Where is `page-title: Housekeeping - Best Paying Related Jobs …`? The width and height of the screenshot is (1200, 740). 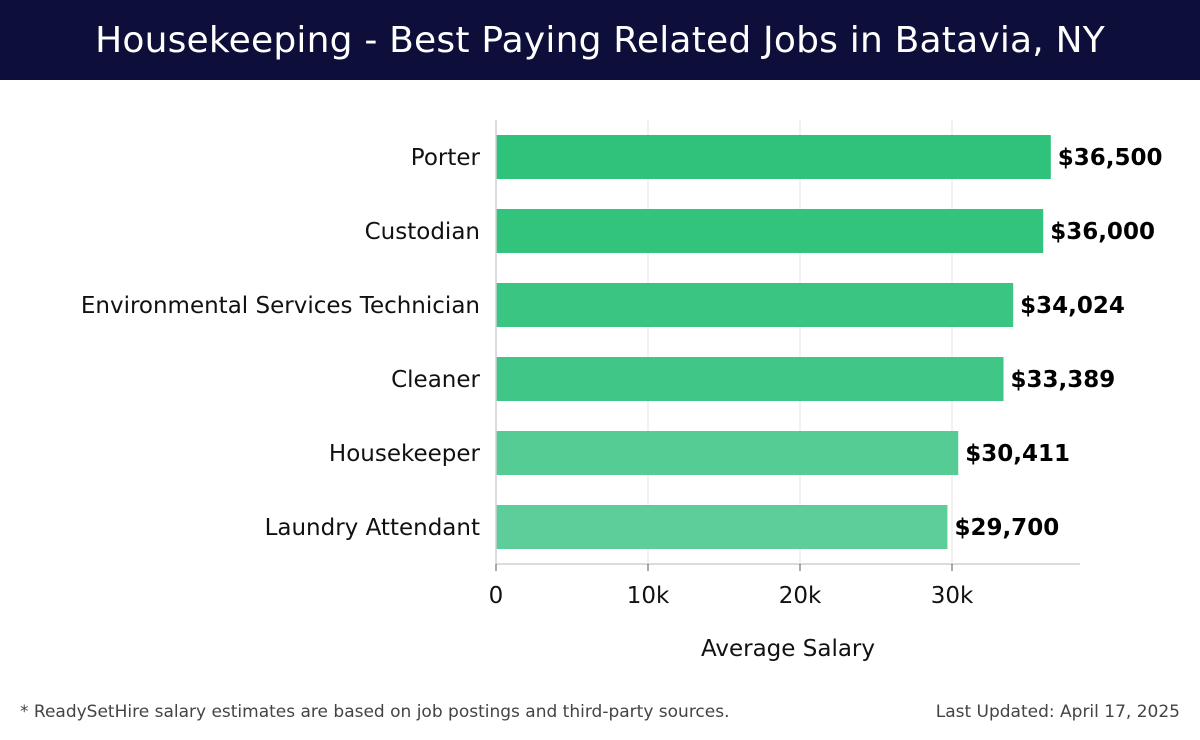
page-title: Housekeeping - Best Paying Related Jobs … is located at coordinates (600, 40).